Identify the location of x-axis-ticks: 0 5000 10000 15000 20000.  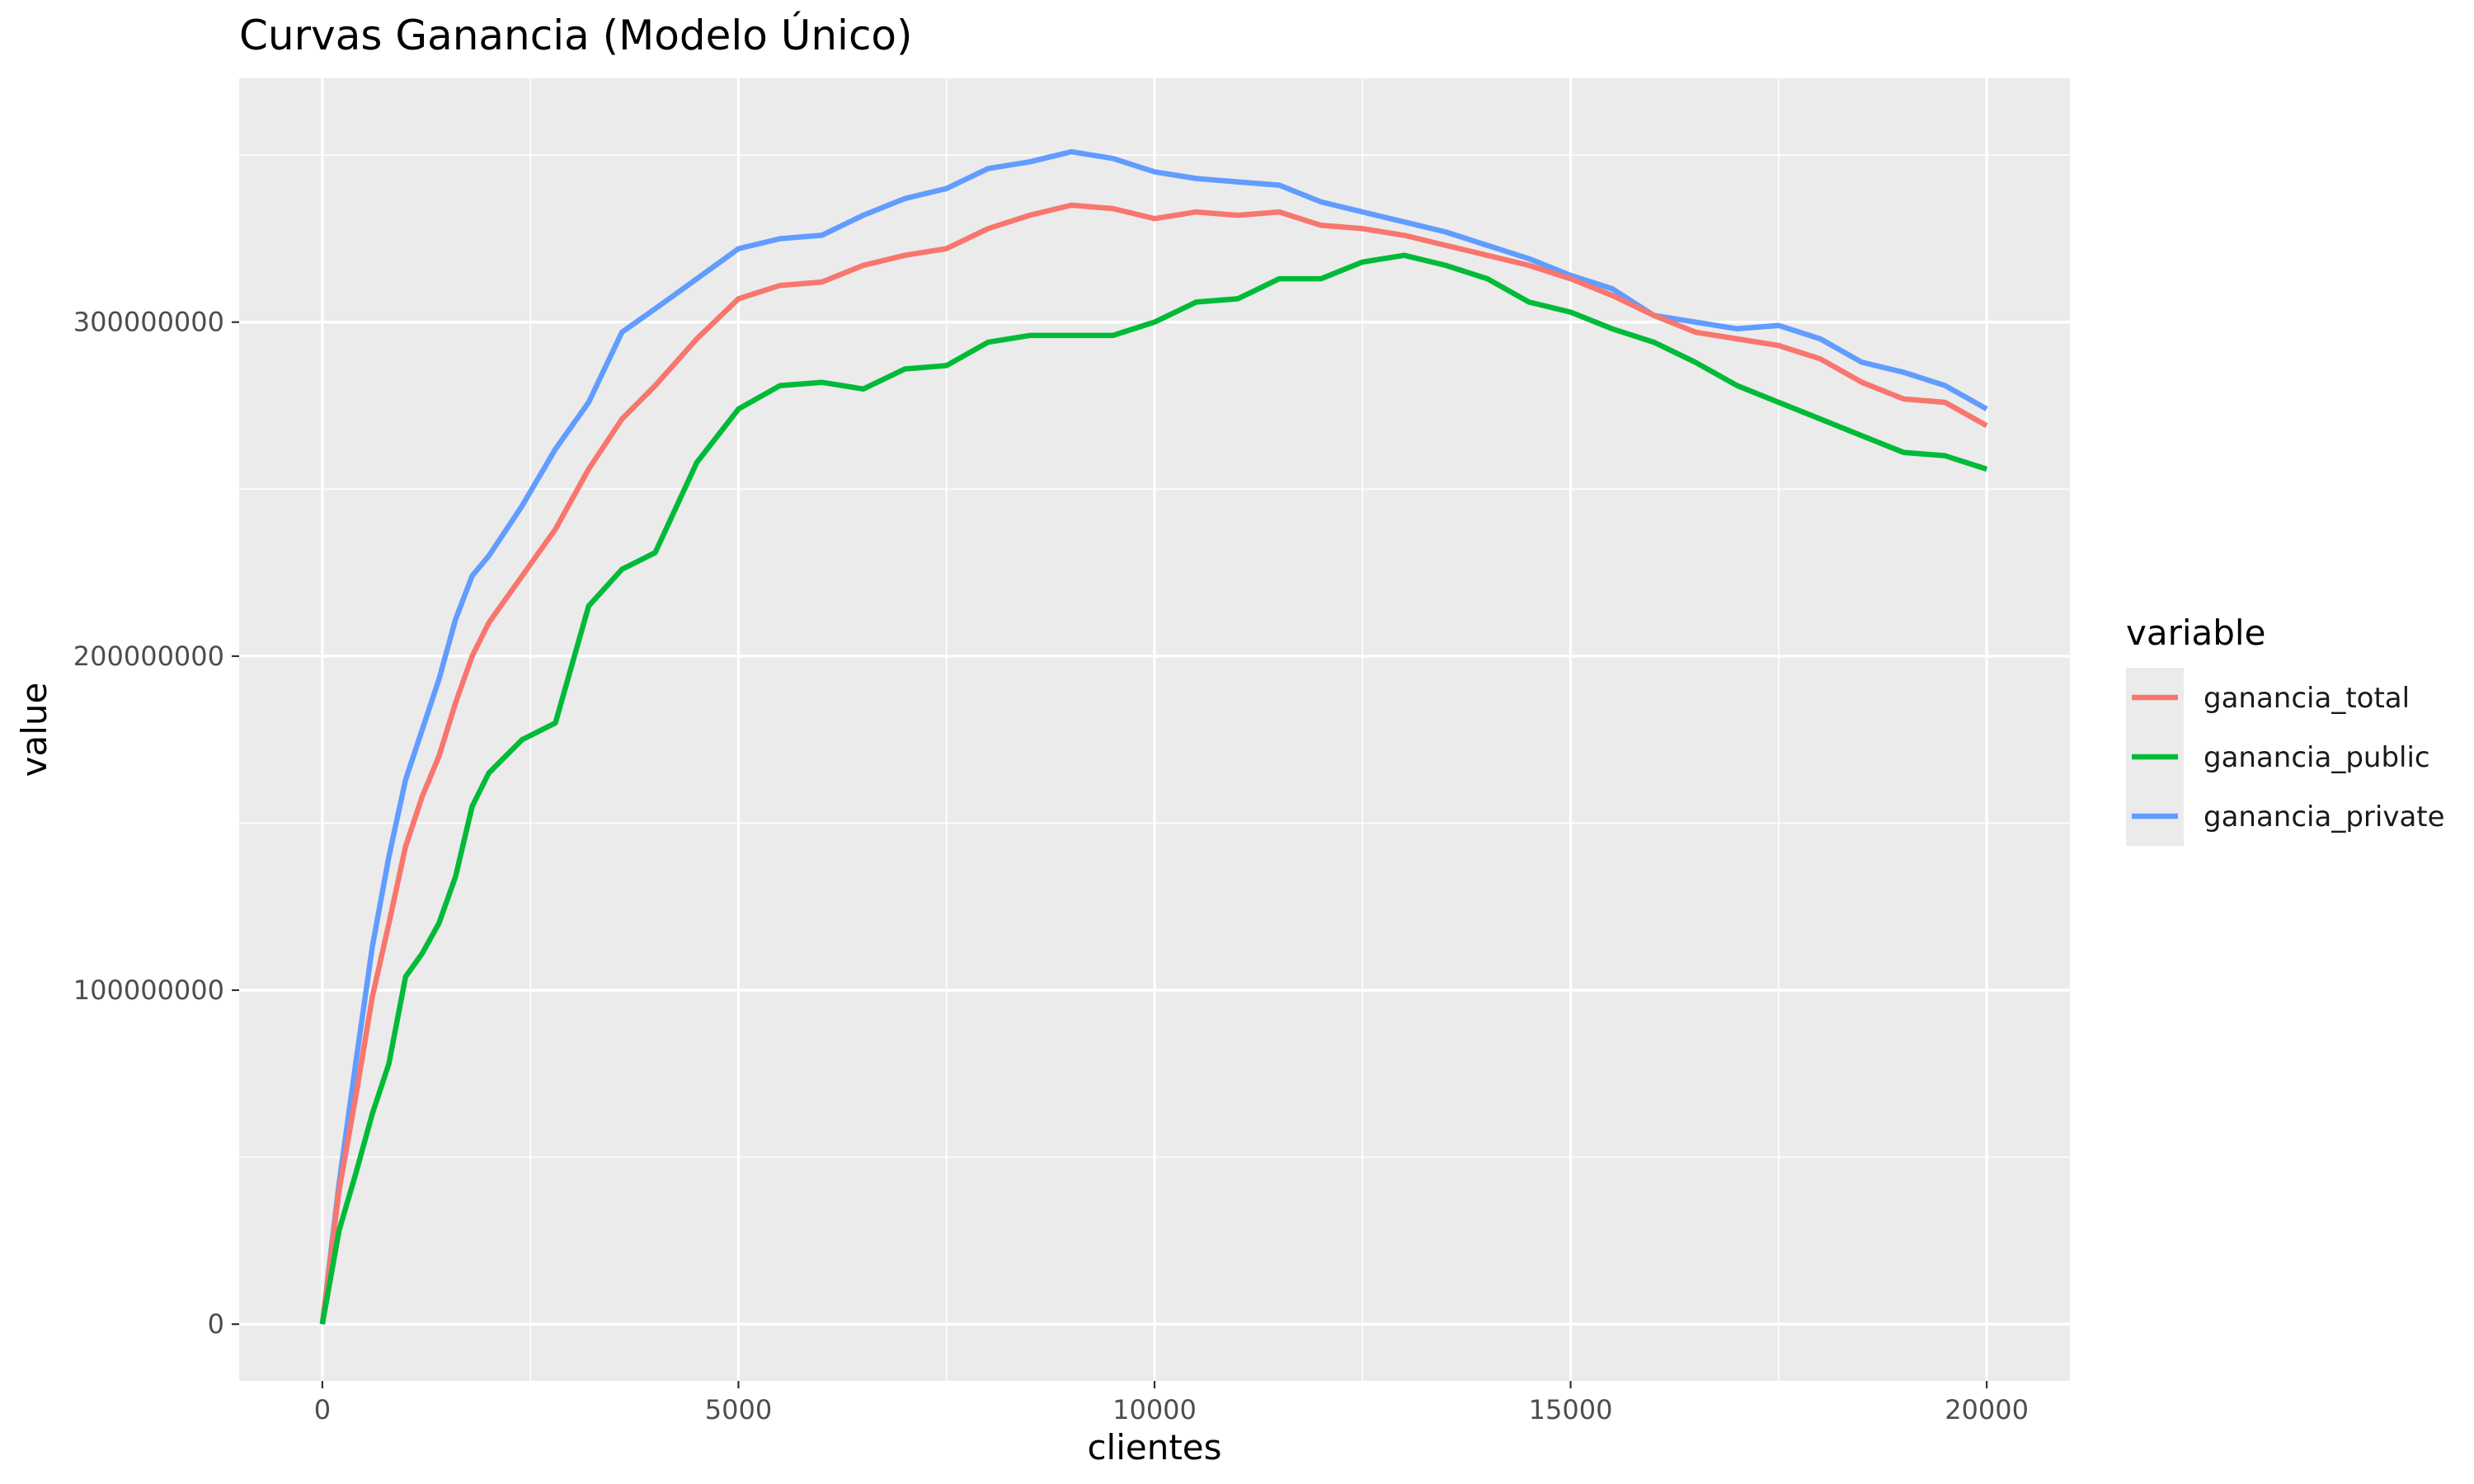
(1171, 1403).